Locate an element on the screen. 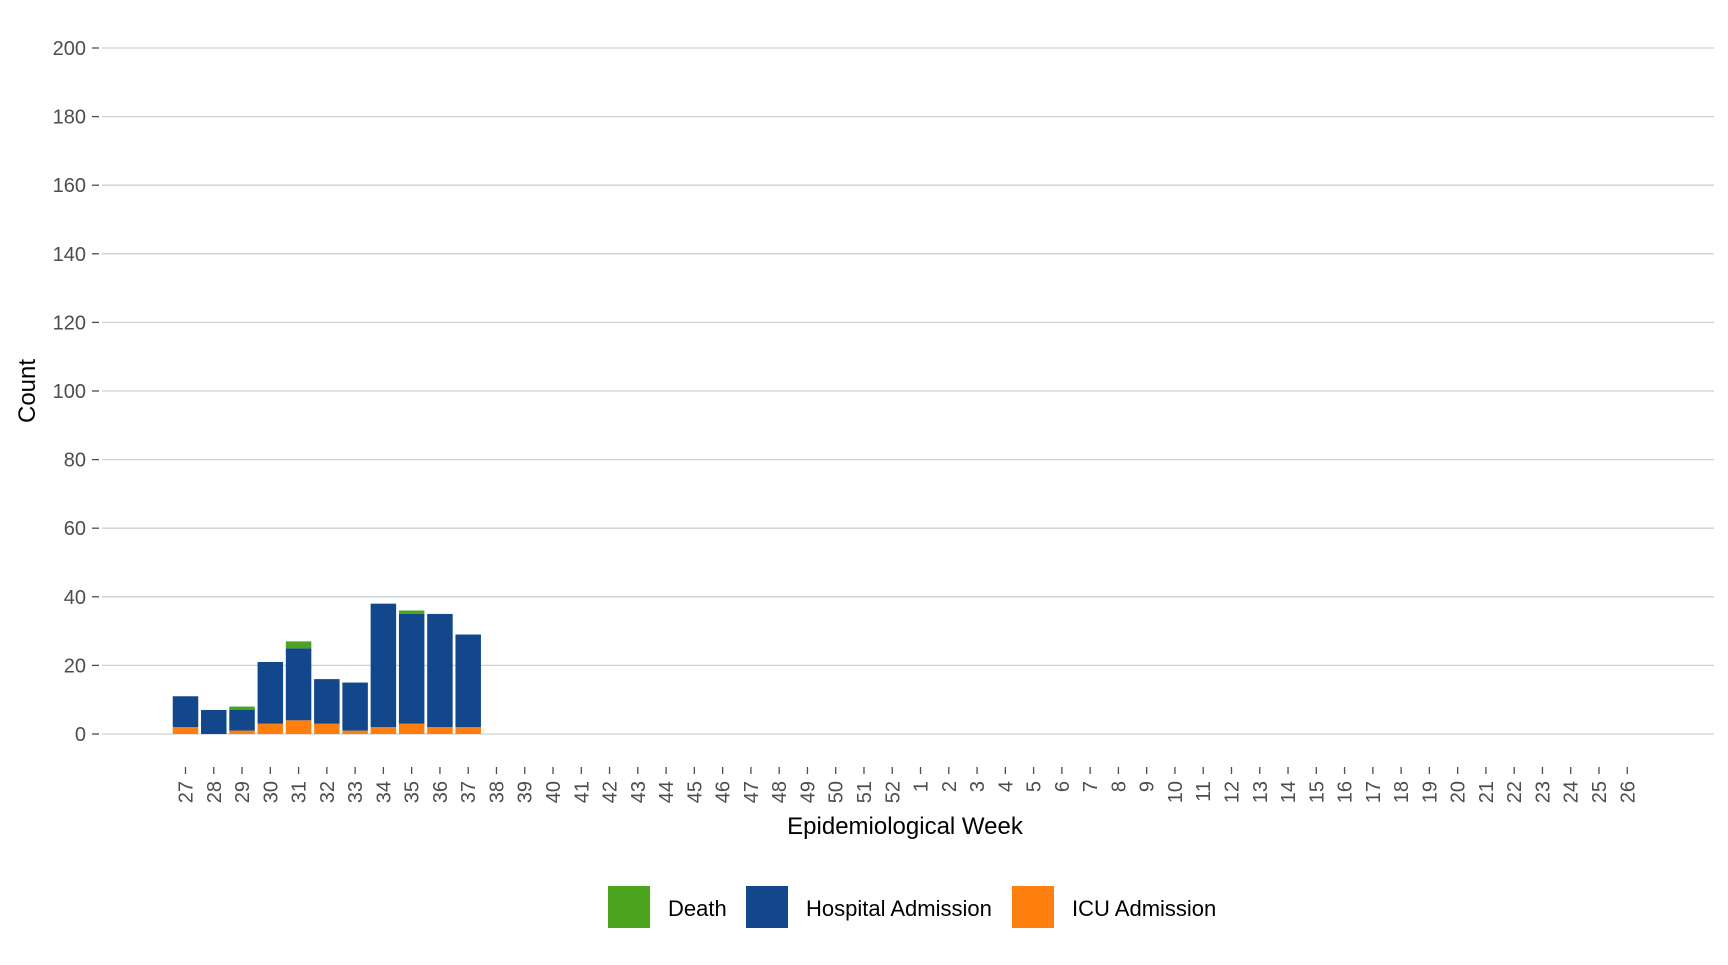  x-tick-label: 14 is located at coordinates (1289, 792).